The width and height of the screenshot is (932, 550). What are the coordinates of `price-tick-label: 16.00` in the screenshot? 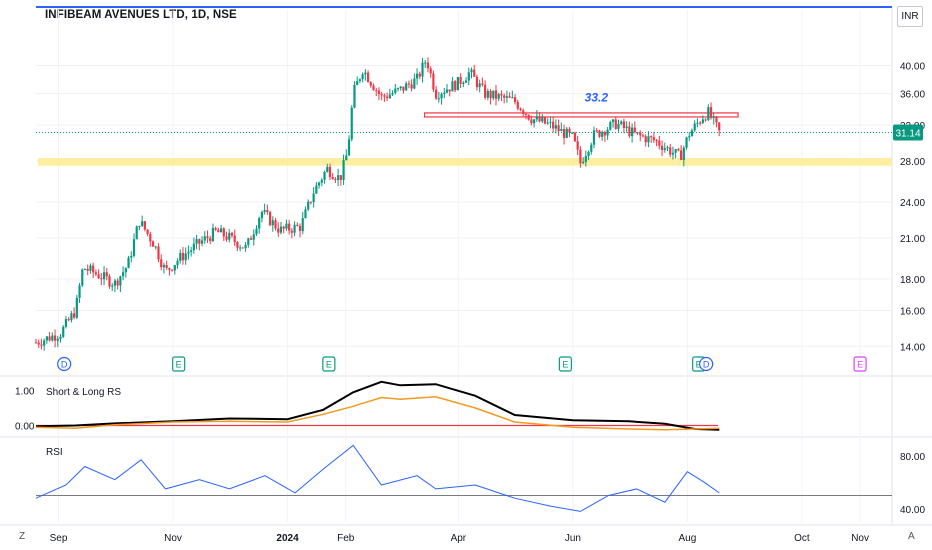 It's located at (912, 312).